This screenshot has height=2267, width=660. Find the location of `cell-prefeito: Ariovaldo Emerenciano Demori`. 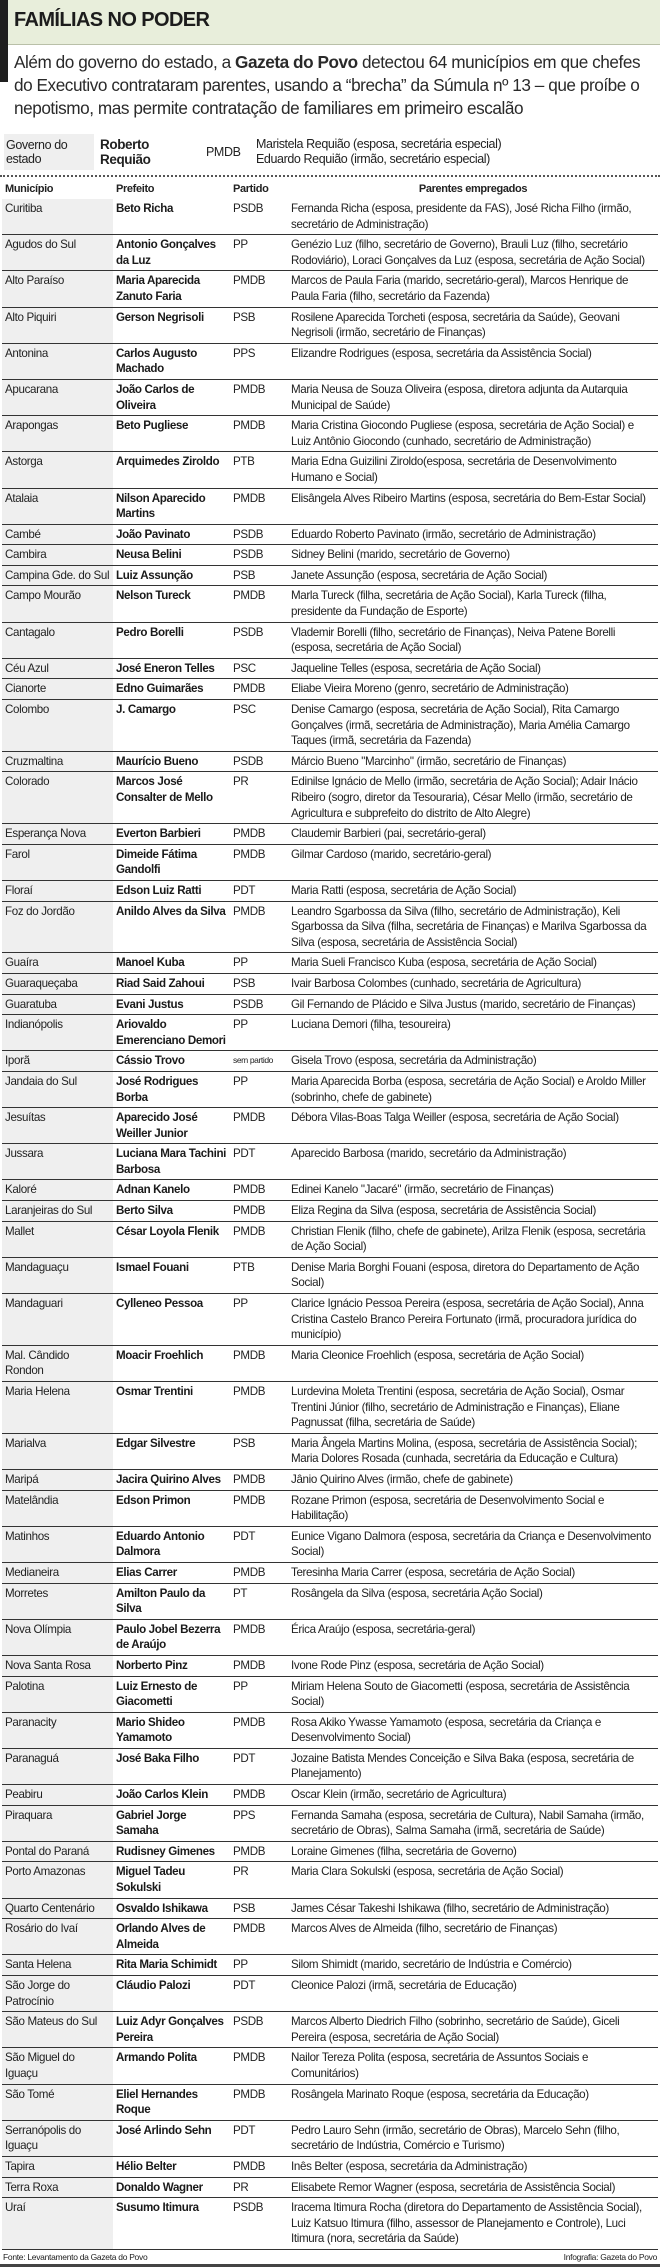

cell-prefeito: Ariovaldo Emerenciano Demori is located at coordinates (171, 1033).